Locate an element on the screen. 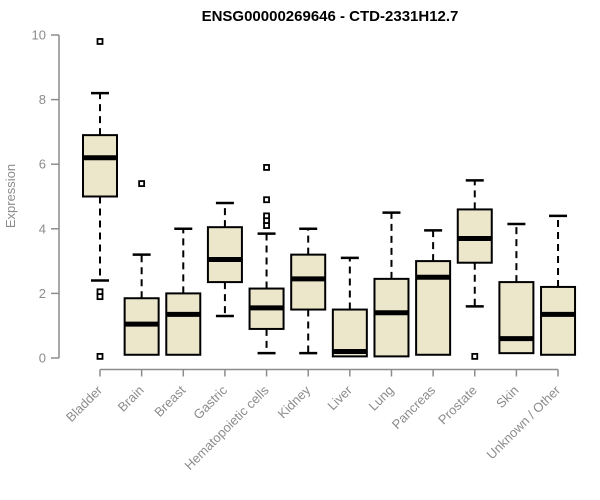 The height and width of the screenshot is (500, 600). x-tick-label-gastric: Gastric is located at coordinates (210, 402).